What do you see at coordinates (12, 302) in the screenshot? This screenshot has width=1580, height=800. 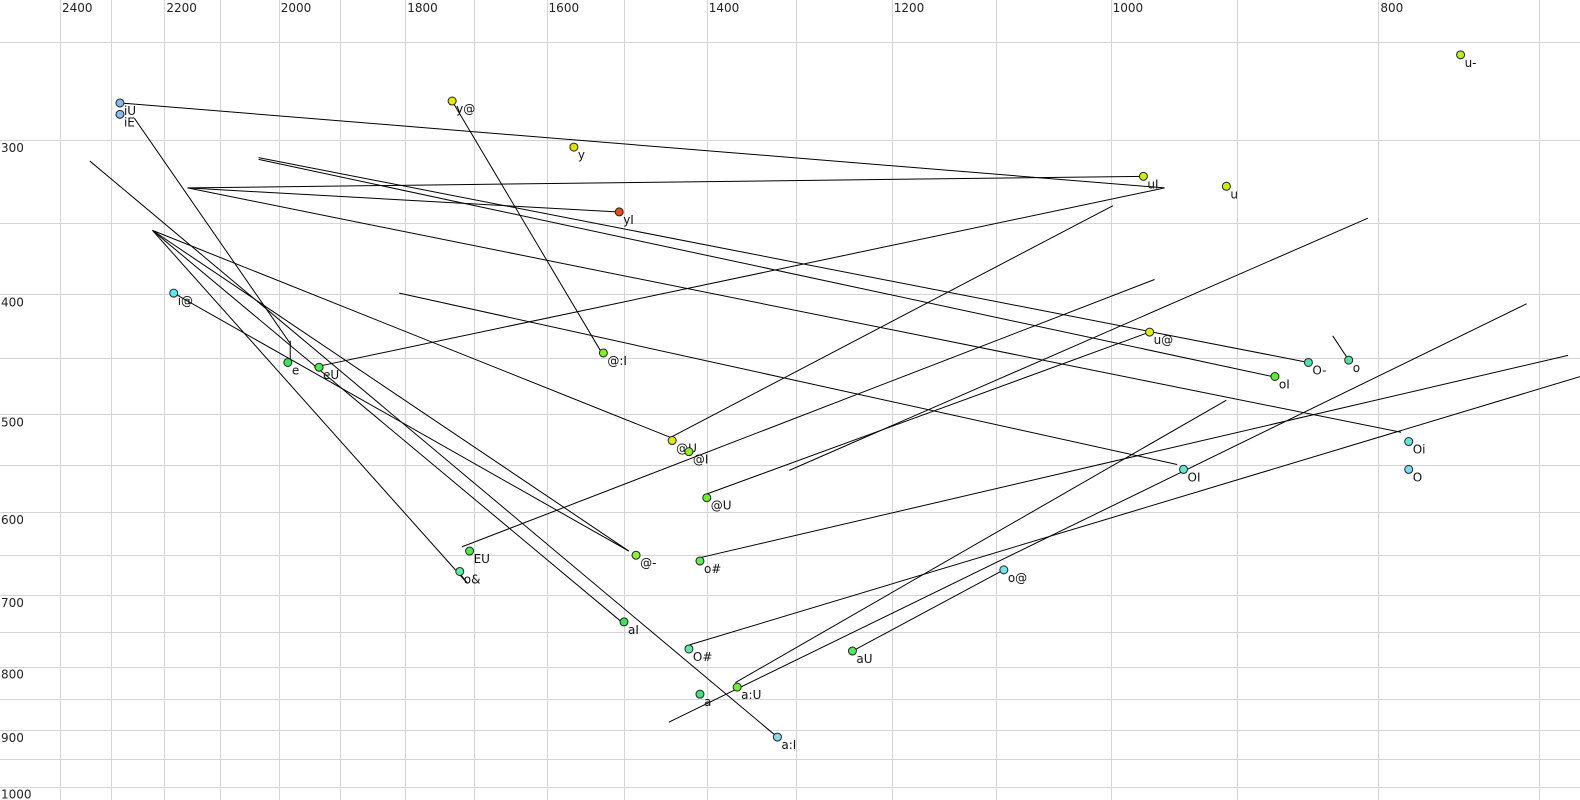 I see `y-tick-label: 400` at bounding box center [12, 302].